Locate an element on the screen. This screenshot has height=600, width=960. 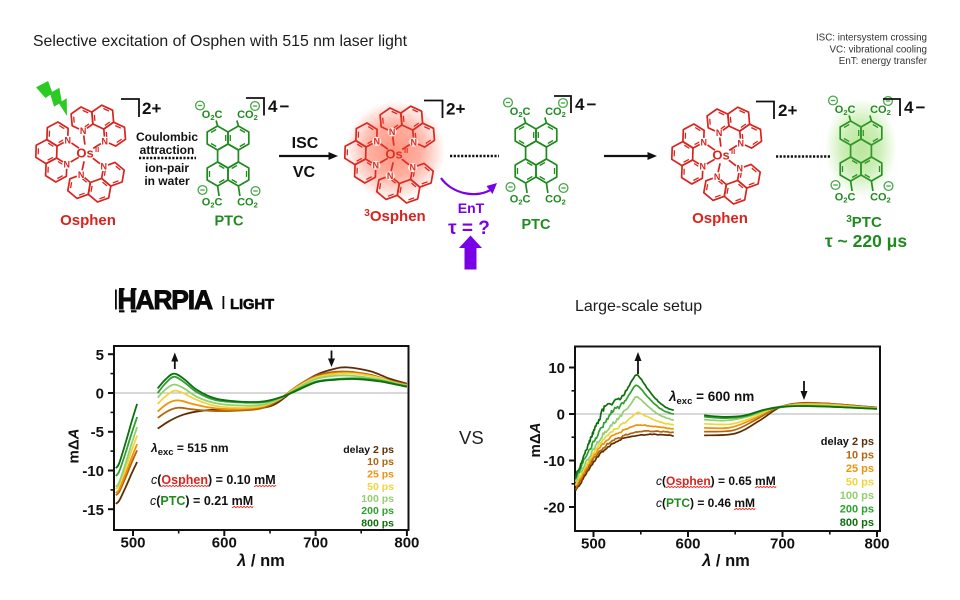
svg-text: ISC: intersystem crossing is located at coordinates (871, 38).